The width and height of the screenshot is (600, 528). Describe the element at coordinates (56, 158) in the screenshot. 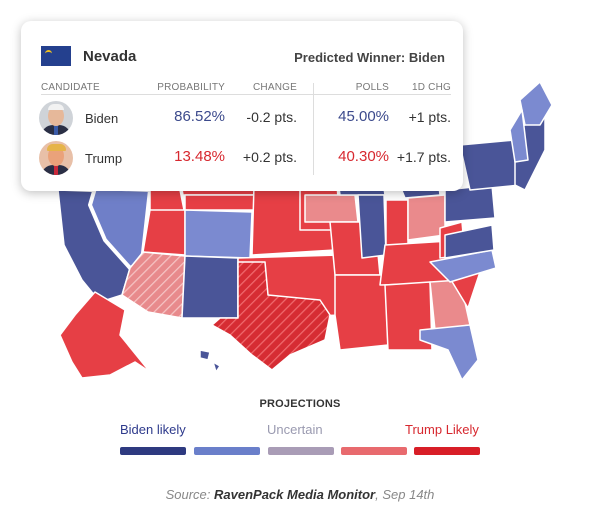

I see `trump-avatar` at that location.